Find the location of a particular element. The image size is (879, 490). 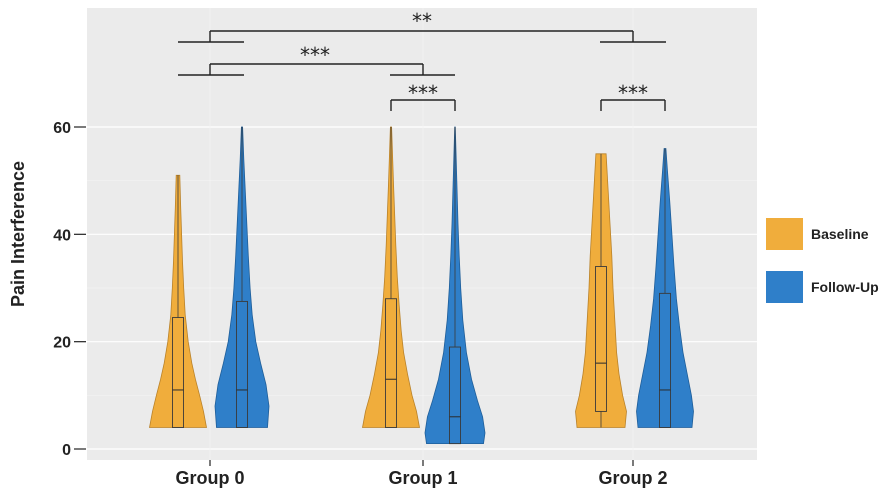

y-tick-label: 40 is located at coordinates (62, 235).